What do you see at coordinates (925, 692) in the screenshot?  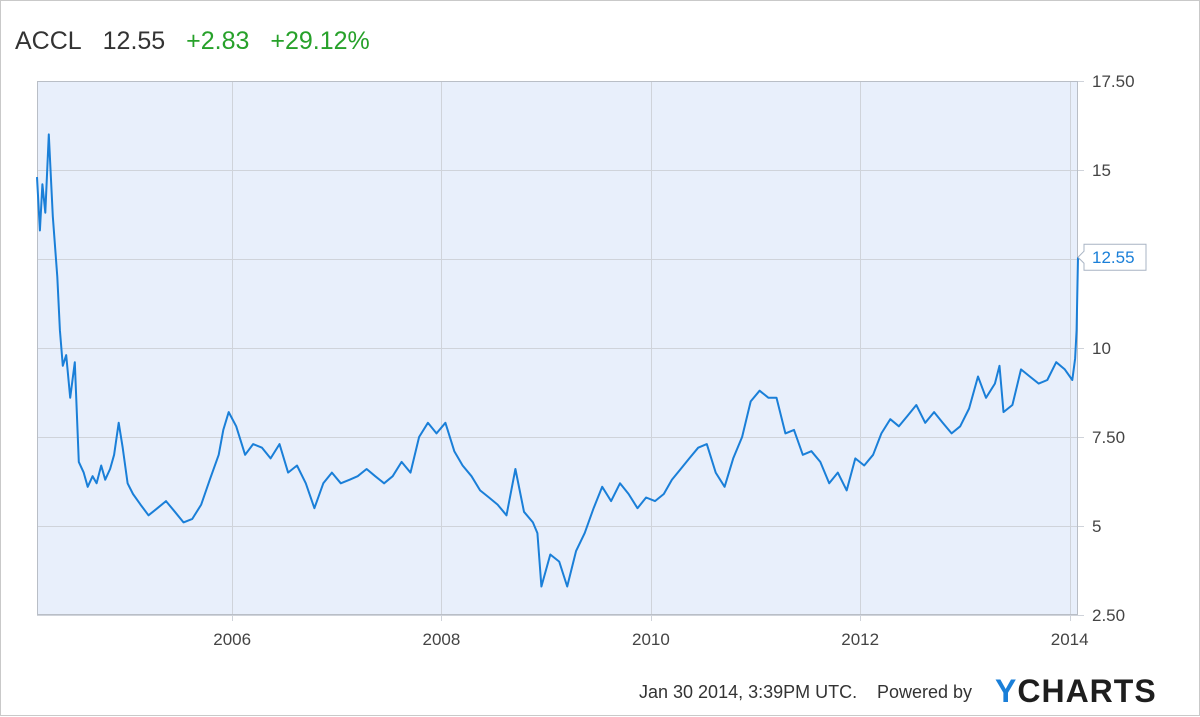 I see `powered-by-text: Powered by` at bounding box center [925, 692].